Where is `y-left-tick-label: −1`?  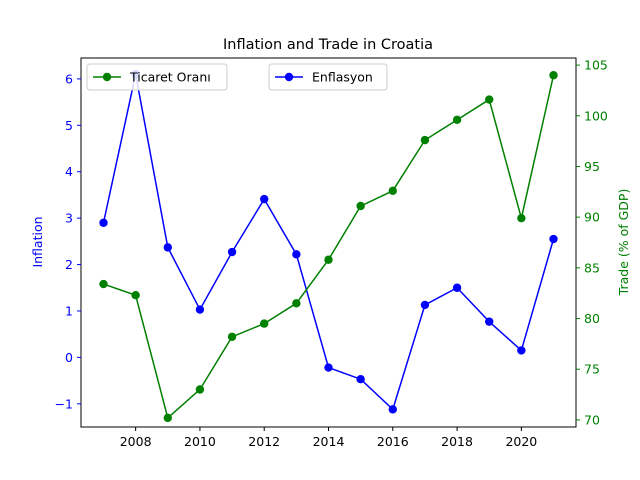
y-left-tick-label: −1 is located at coordinates (64, 403).